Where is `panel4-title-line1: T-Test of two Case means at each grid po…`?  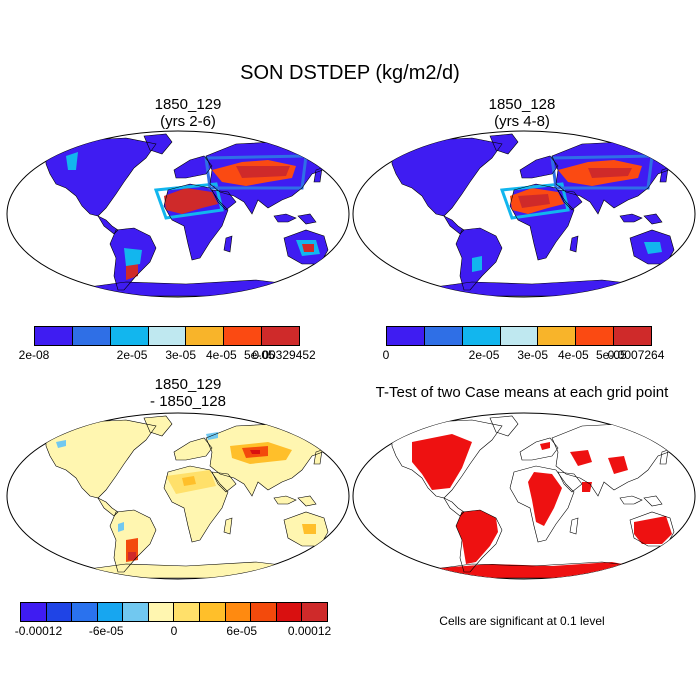 panel4-title-line1: T-Test of two Case means at each grid po… is located at coordinates (522, 392).